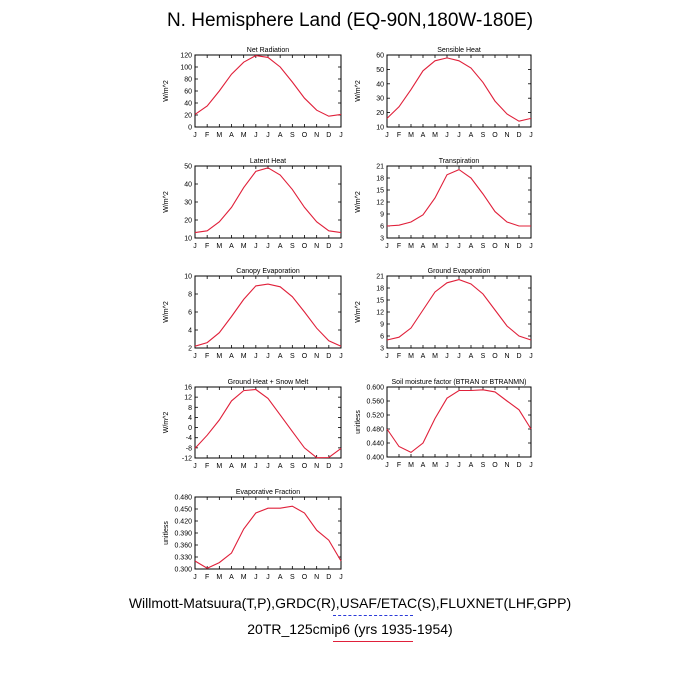 The image size is (700, 700). Describe the element at coordinates (459, 271) in the screenshot. I see `panel-title: Ground Evaporation` at that location.